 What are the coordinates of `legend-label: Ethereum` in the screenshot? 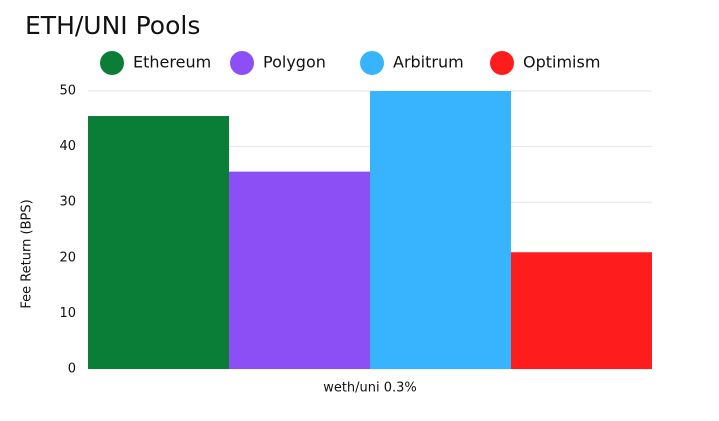 It's located at (172, 62).